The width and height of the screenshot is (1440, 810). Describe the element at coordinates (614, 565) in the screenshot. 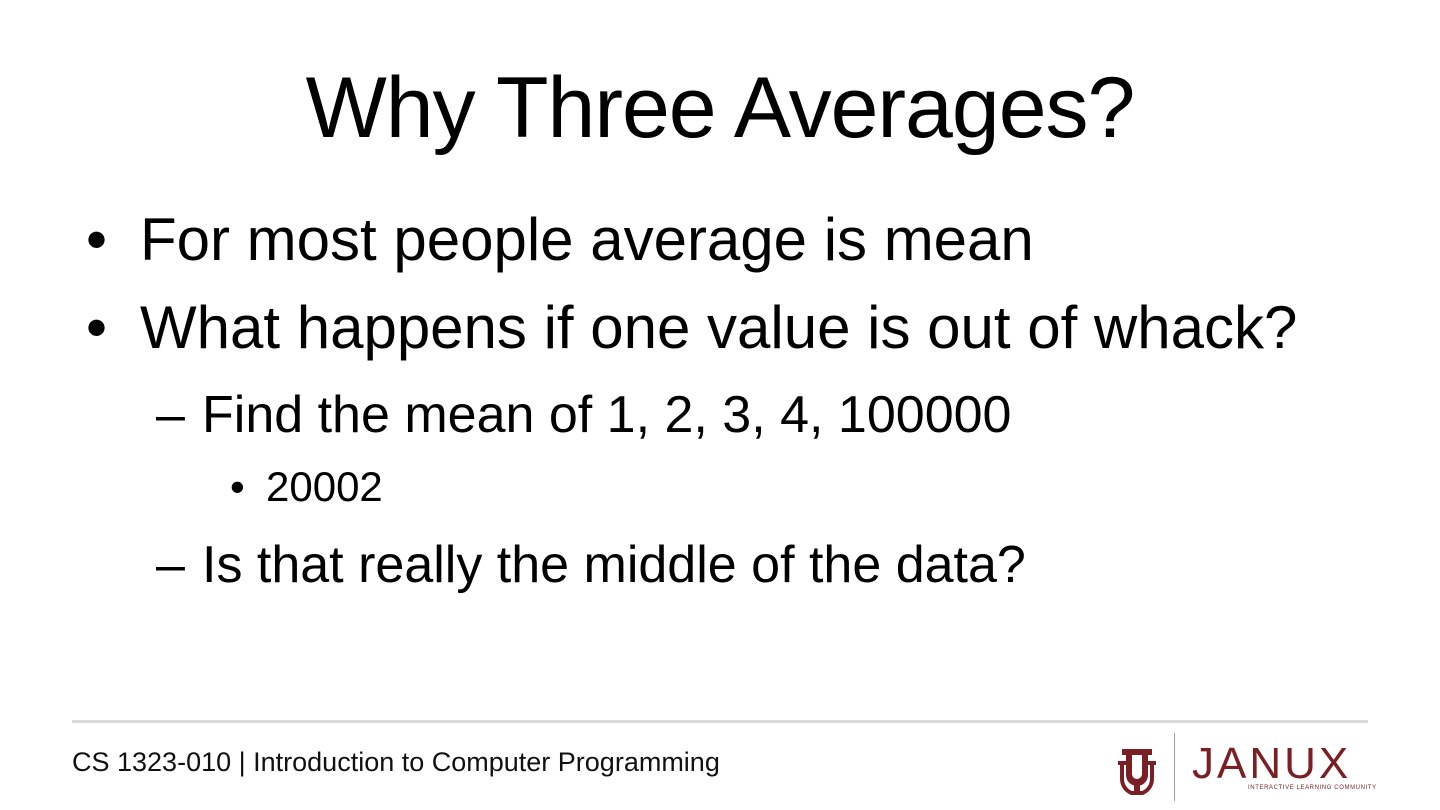

I see `sub-bullet-text: Is that really the middle of the data?` at that location.